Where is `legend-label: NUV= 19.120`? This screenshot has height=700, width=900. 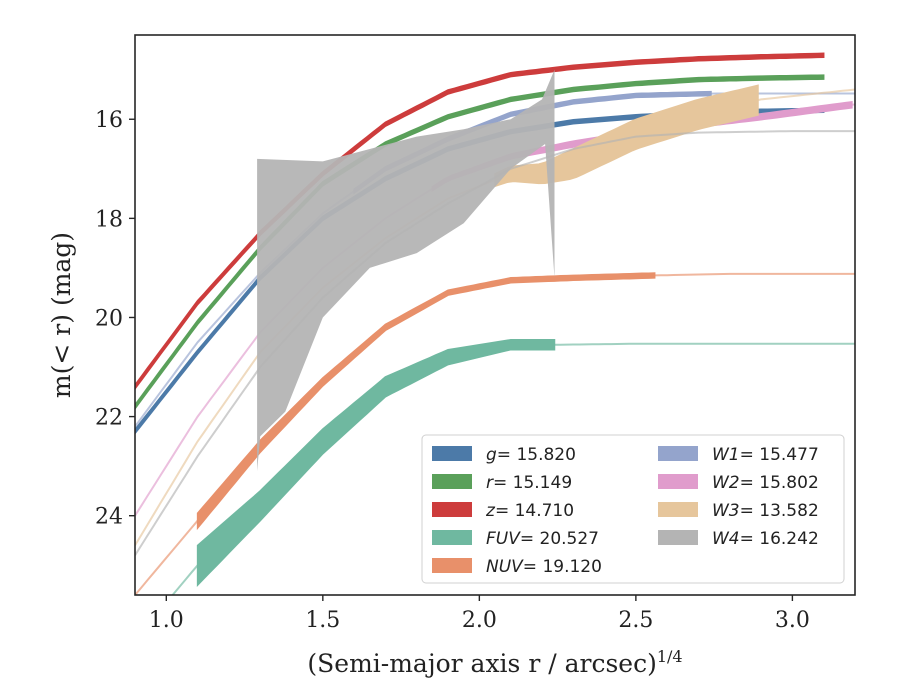
legend-label: NUV= 19.120 is located at coordinates (544, 567).